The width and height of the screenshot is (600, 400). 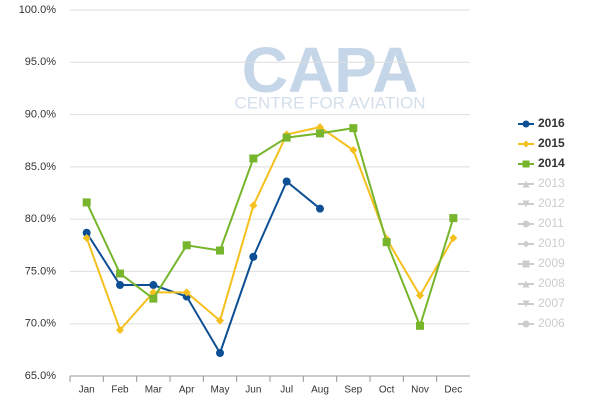 What do you see at coordinates (330, 70) in the screenshot?
I see `watermark-title: CAPA` at bounding box center [330, 70].